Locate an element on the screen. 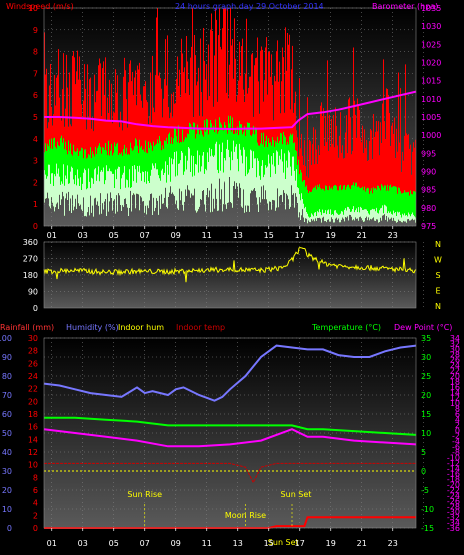 Image resolution: width=464 pixels, height=555 pixels. windspeed-tick-label: 10 is located at coordinates (33, 8).